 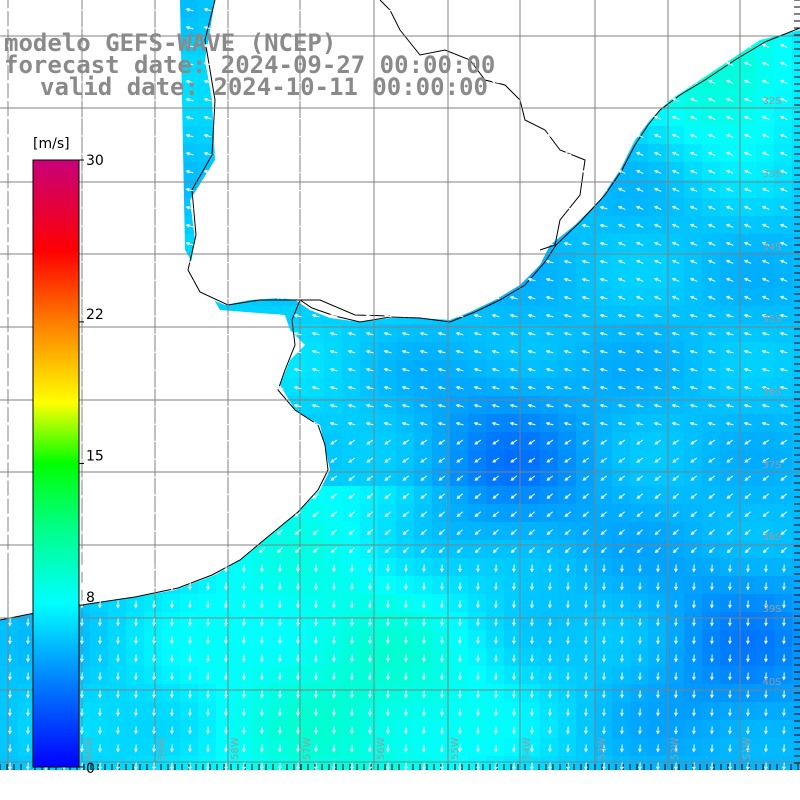 I want to click on lat-label: 40S, so click(x=771, y=682).